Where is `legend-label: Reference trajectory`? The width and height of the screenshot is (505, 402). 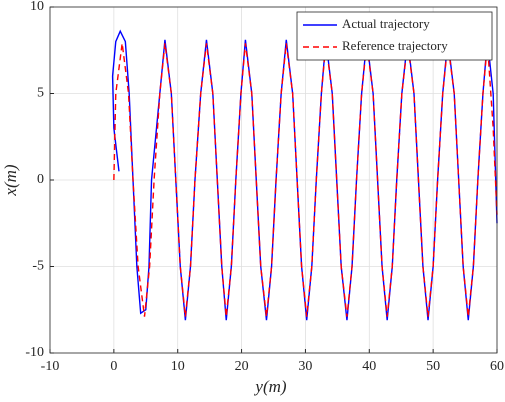 legend-label: Reference trajectory is located at coordinates (395, 45).